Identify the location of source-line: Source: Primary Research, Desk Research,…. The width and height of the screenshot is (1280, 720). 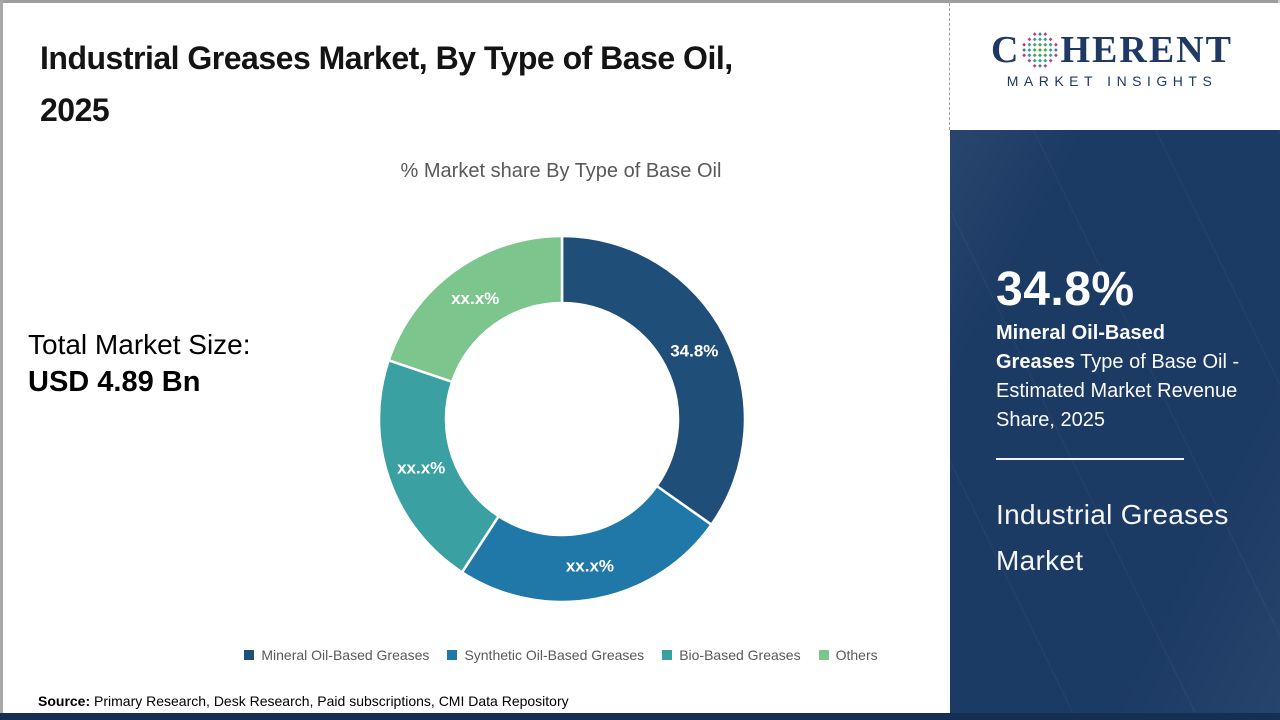
(303, 701).